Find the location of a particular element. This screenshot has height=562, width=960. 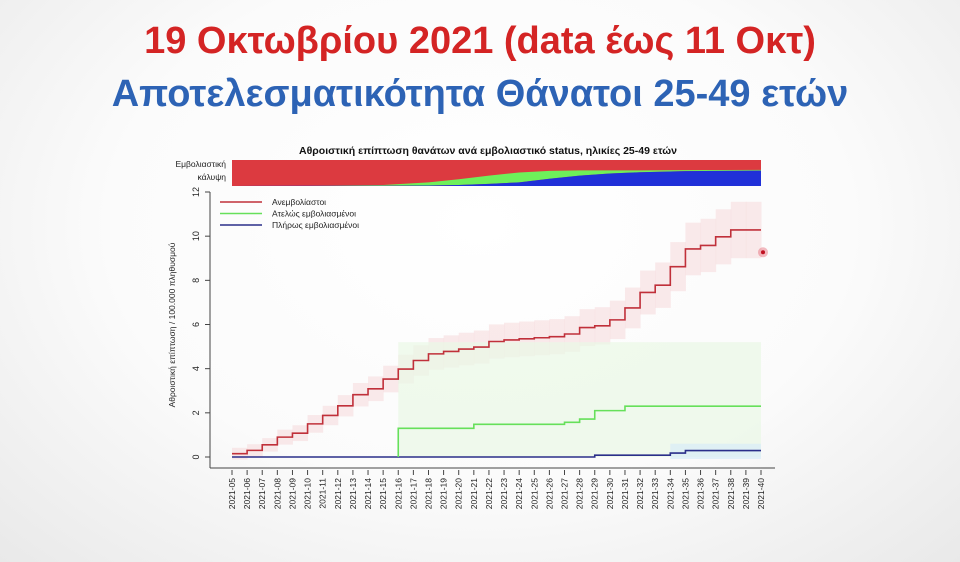

legend-label: Ανεμβολίαστοι is located at coordinates (299, 202).